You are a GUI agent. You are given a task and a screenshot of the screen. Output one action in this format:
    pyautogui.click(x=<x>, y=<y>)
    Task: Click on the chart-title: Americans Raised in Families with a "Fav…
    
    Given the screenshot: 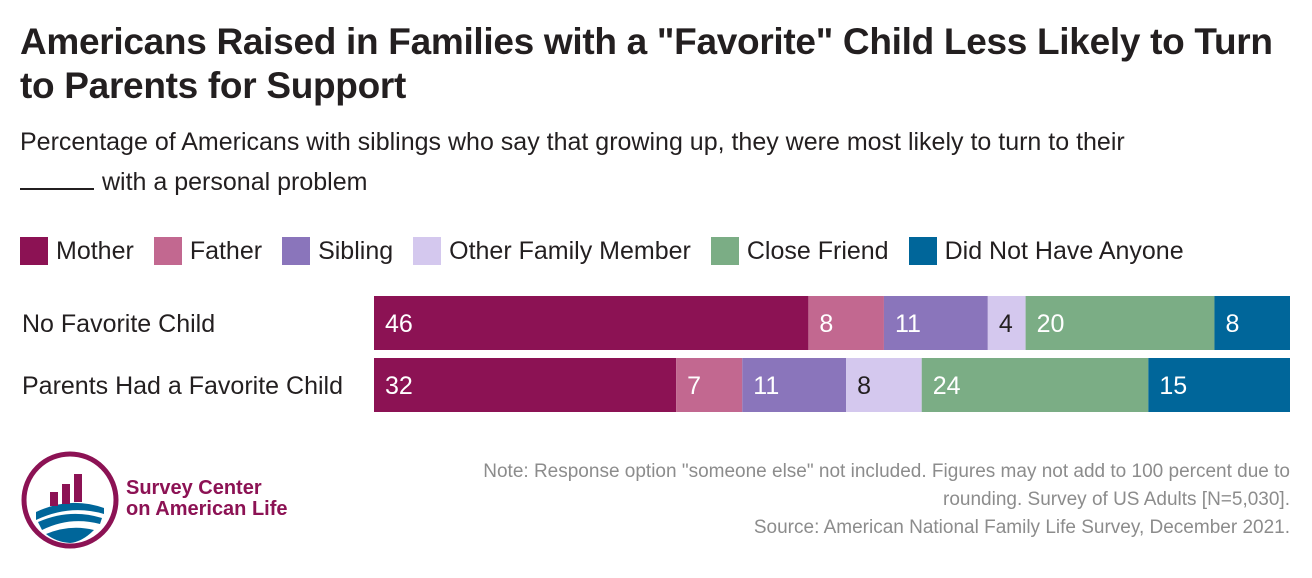 What is the action you would take?
    pyautogui.click(x=646, y=63)
    